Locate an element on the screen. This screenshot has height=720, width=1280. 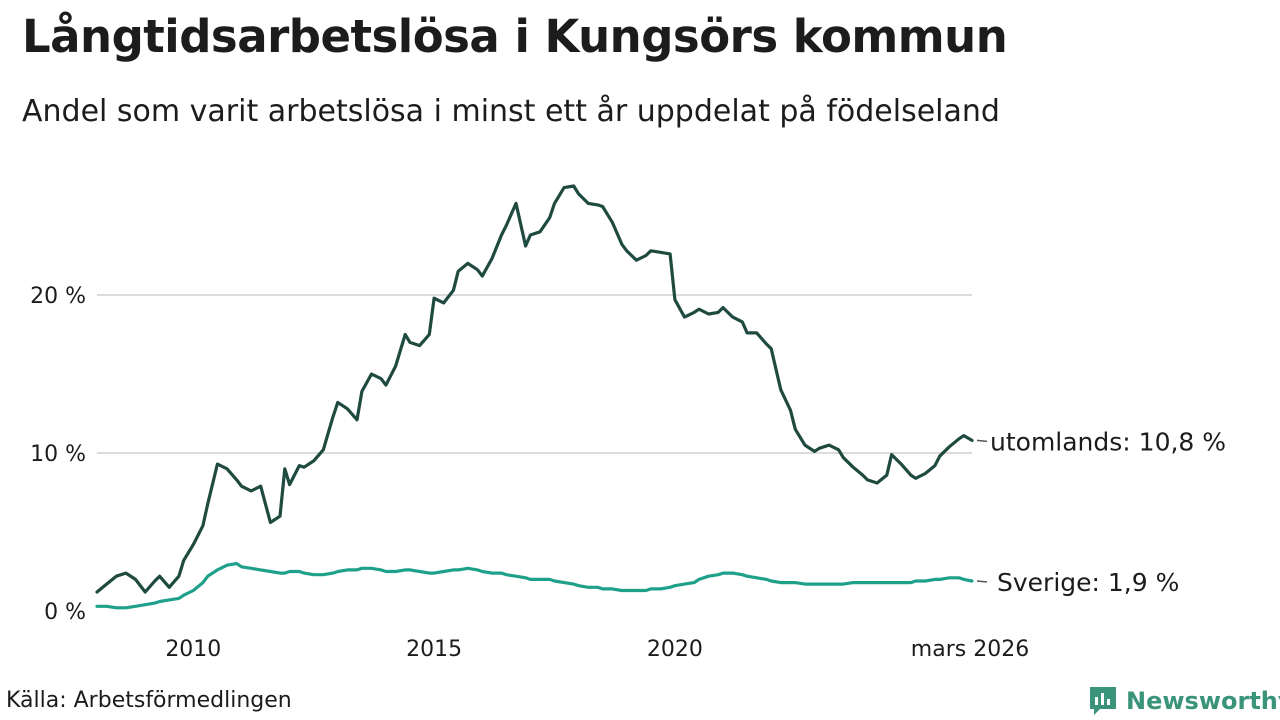
leader-line-sverige is located at coordinates (982, 581).